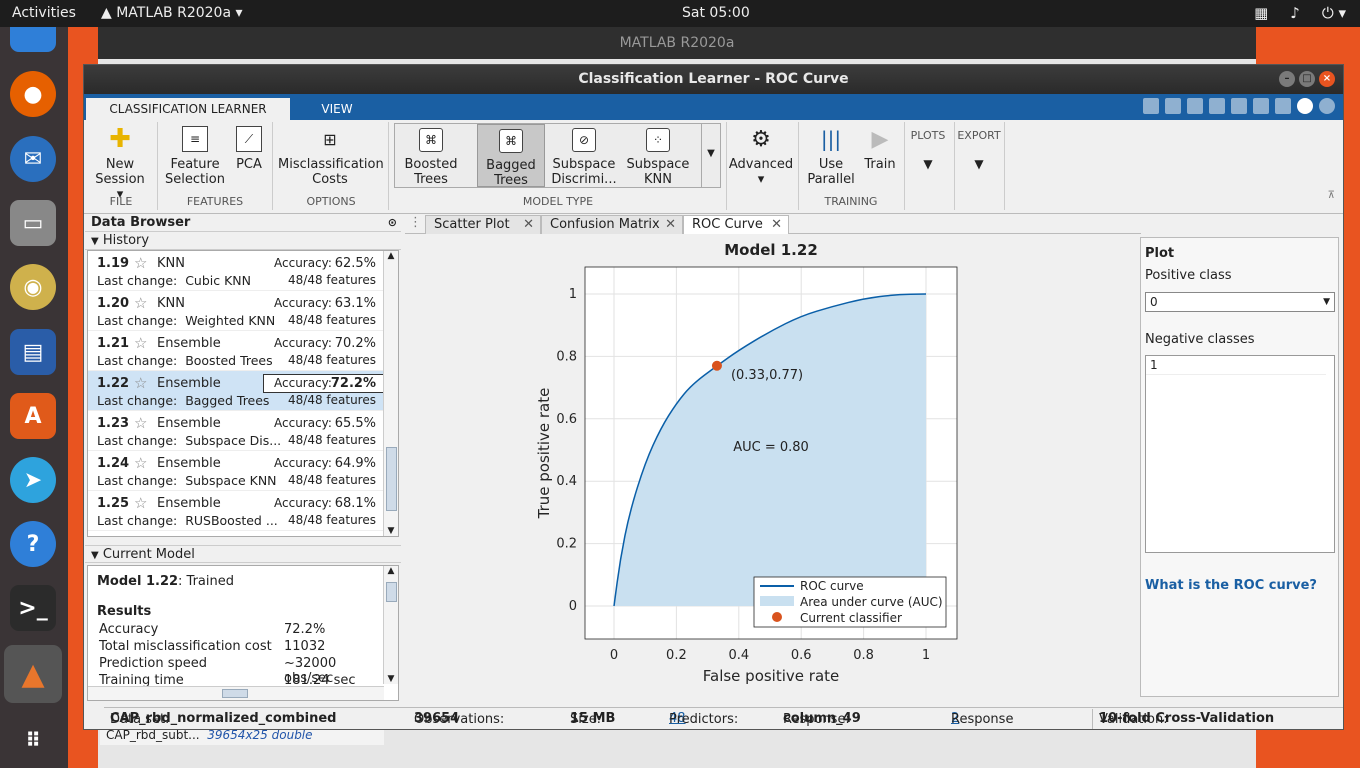 This screenshot has height=768, width=1360. Describe the element at coordinates (140, 719) in the screenshot. I see `dataset-label: Data set:` at that location.